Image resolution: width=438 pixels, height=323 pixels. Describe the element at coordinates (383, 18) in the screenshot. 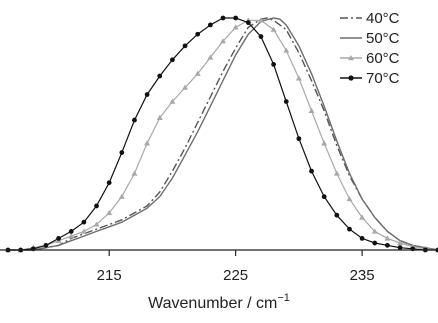

I see `legend-label-1: 40°C` at that location.